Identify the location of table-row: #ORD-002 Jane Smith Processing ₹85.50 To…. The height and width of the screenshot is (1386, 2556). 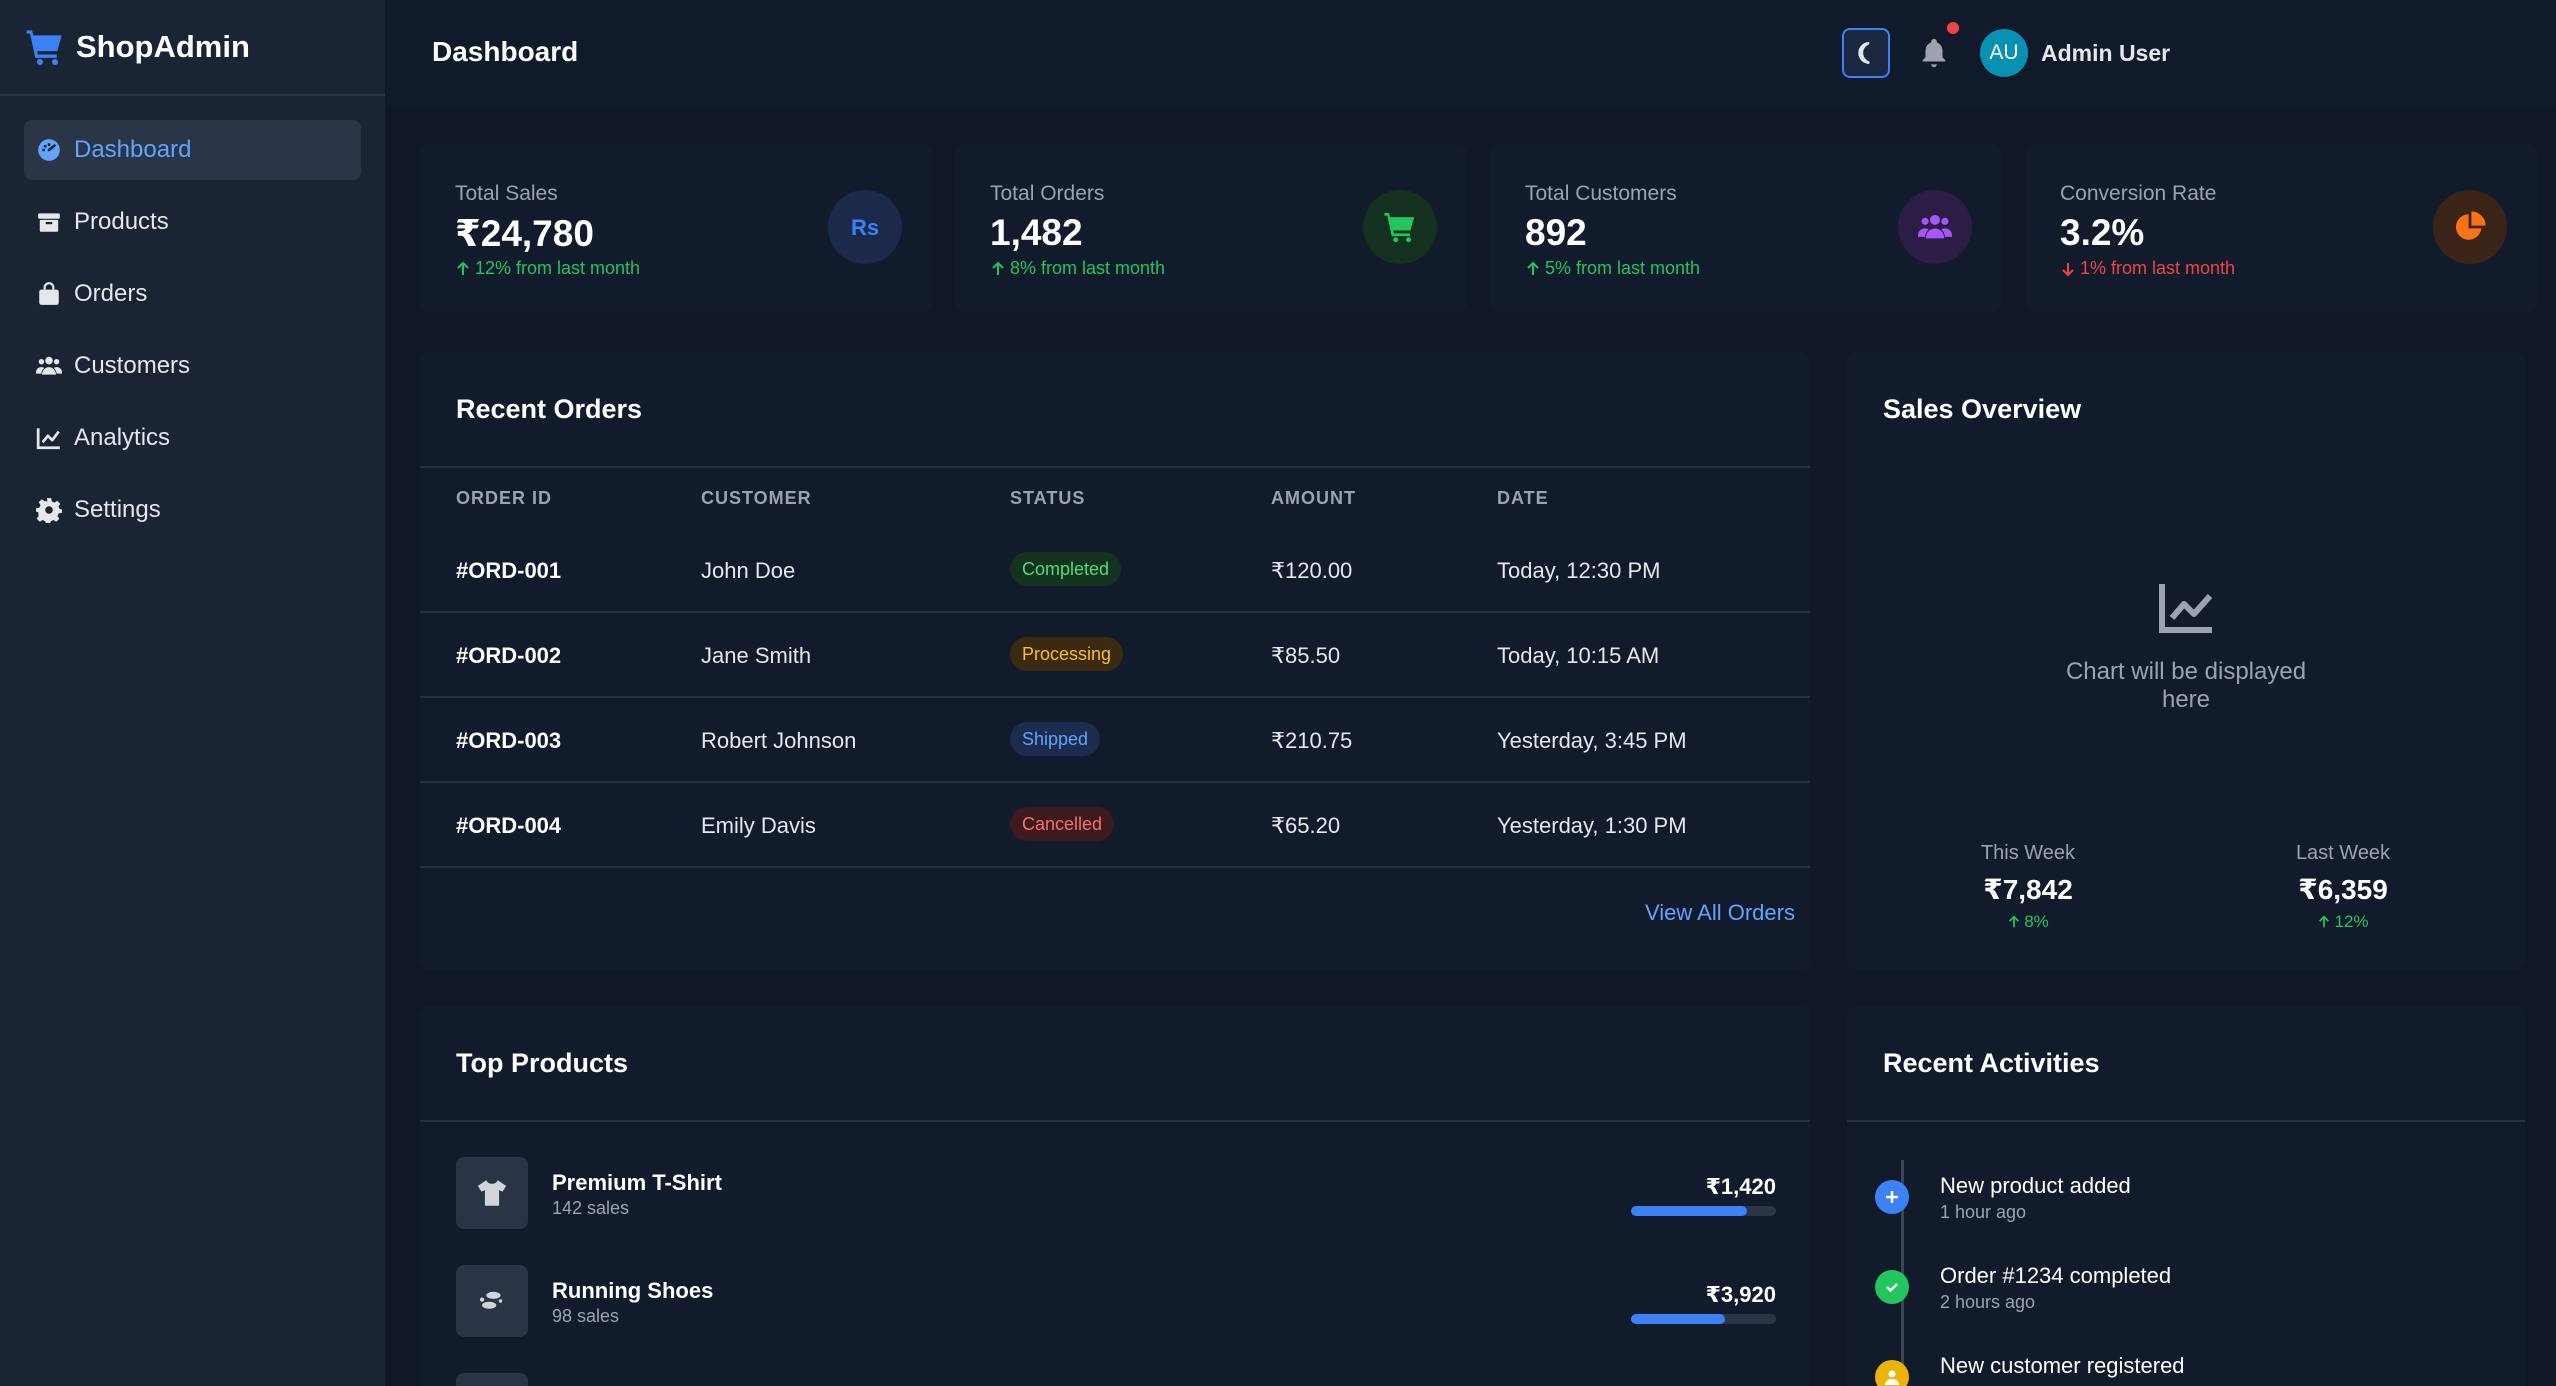
(1115, 655).